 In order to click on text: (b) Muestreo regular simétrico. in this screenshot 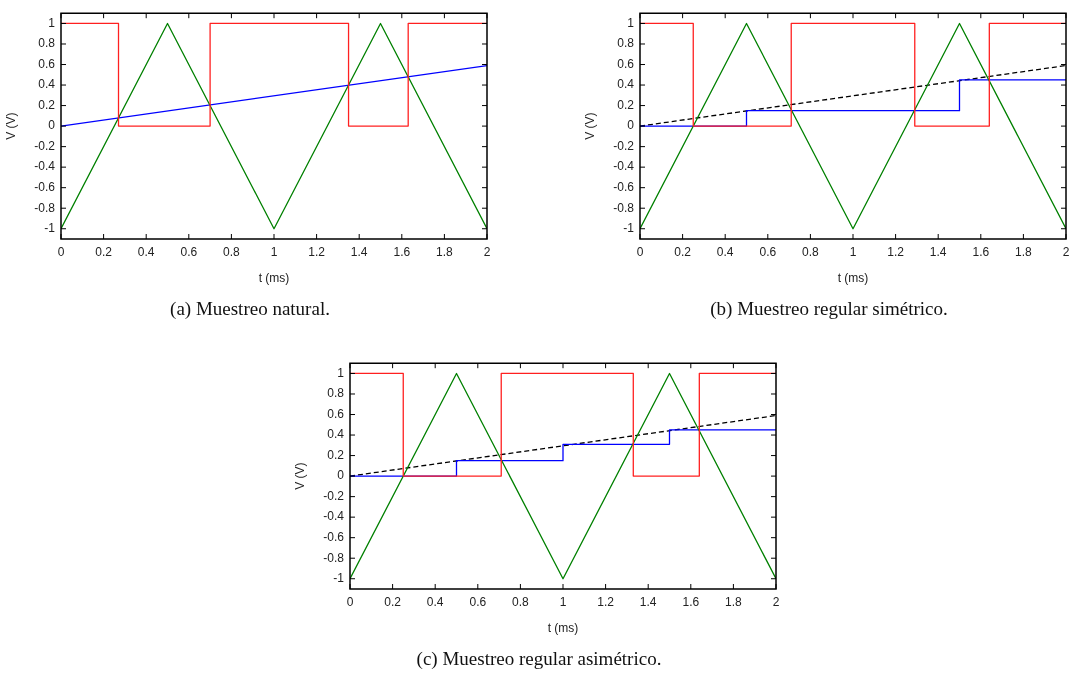, I will do `click(829, 309)`.